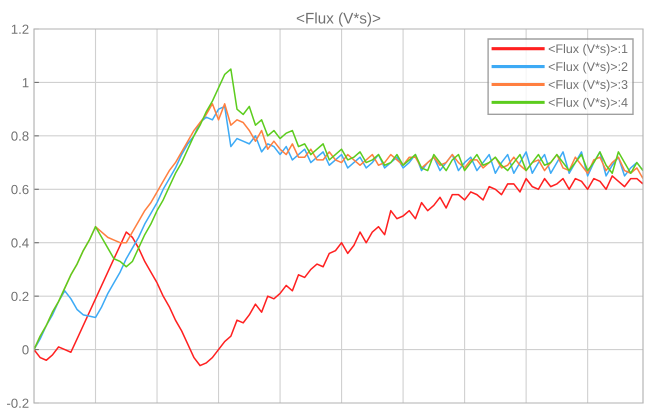  What do you see at coordinates (20, 29) in the screenshot?
I see `y-tick-label: 1.2` at bounding box center [20, 29].